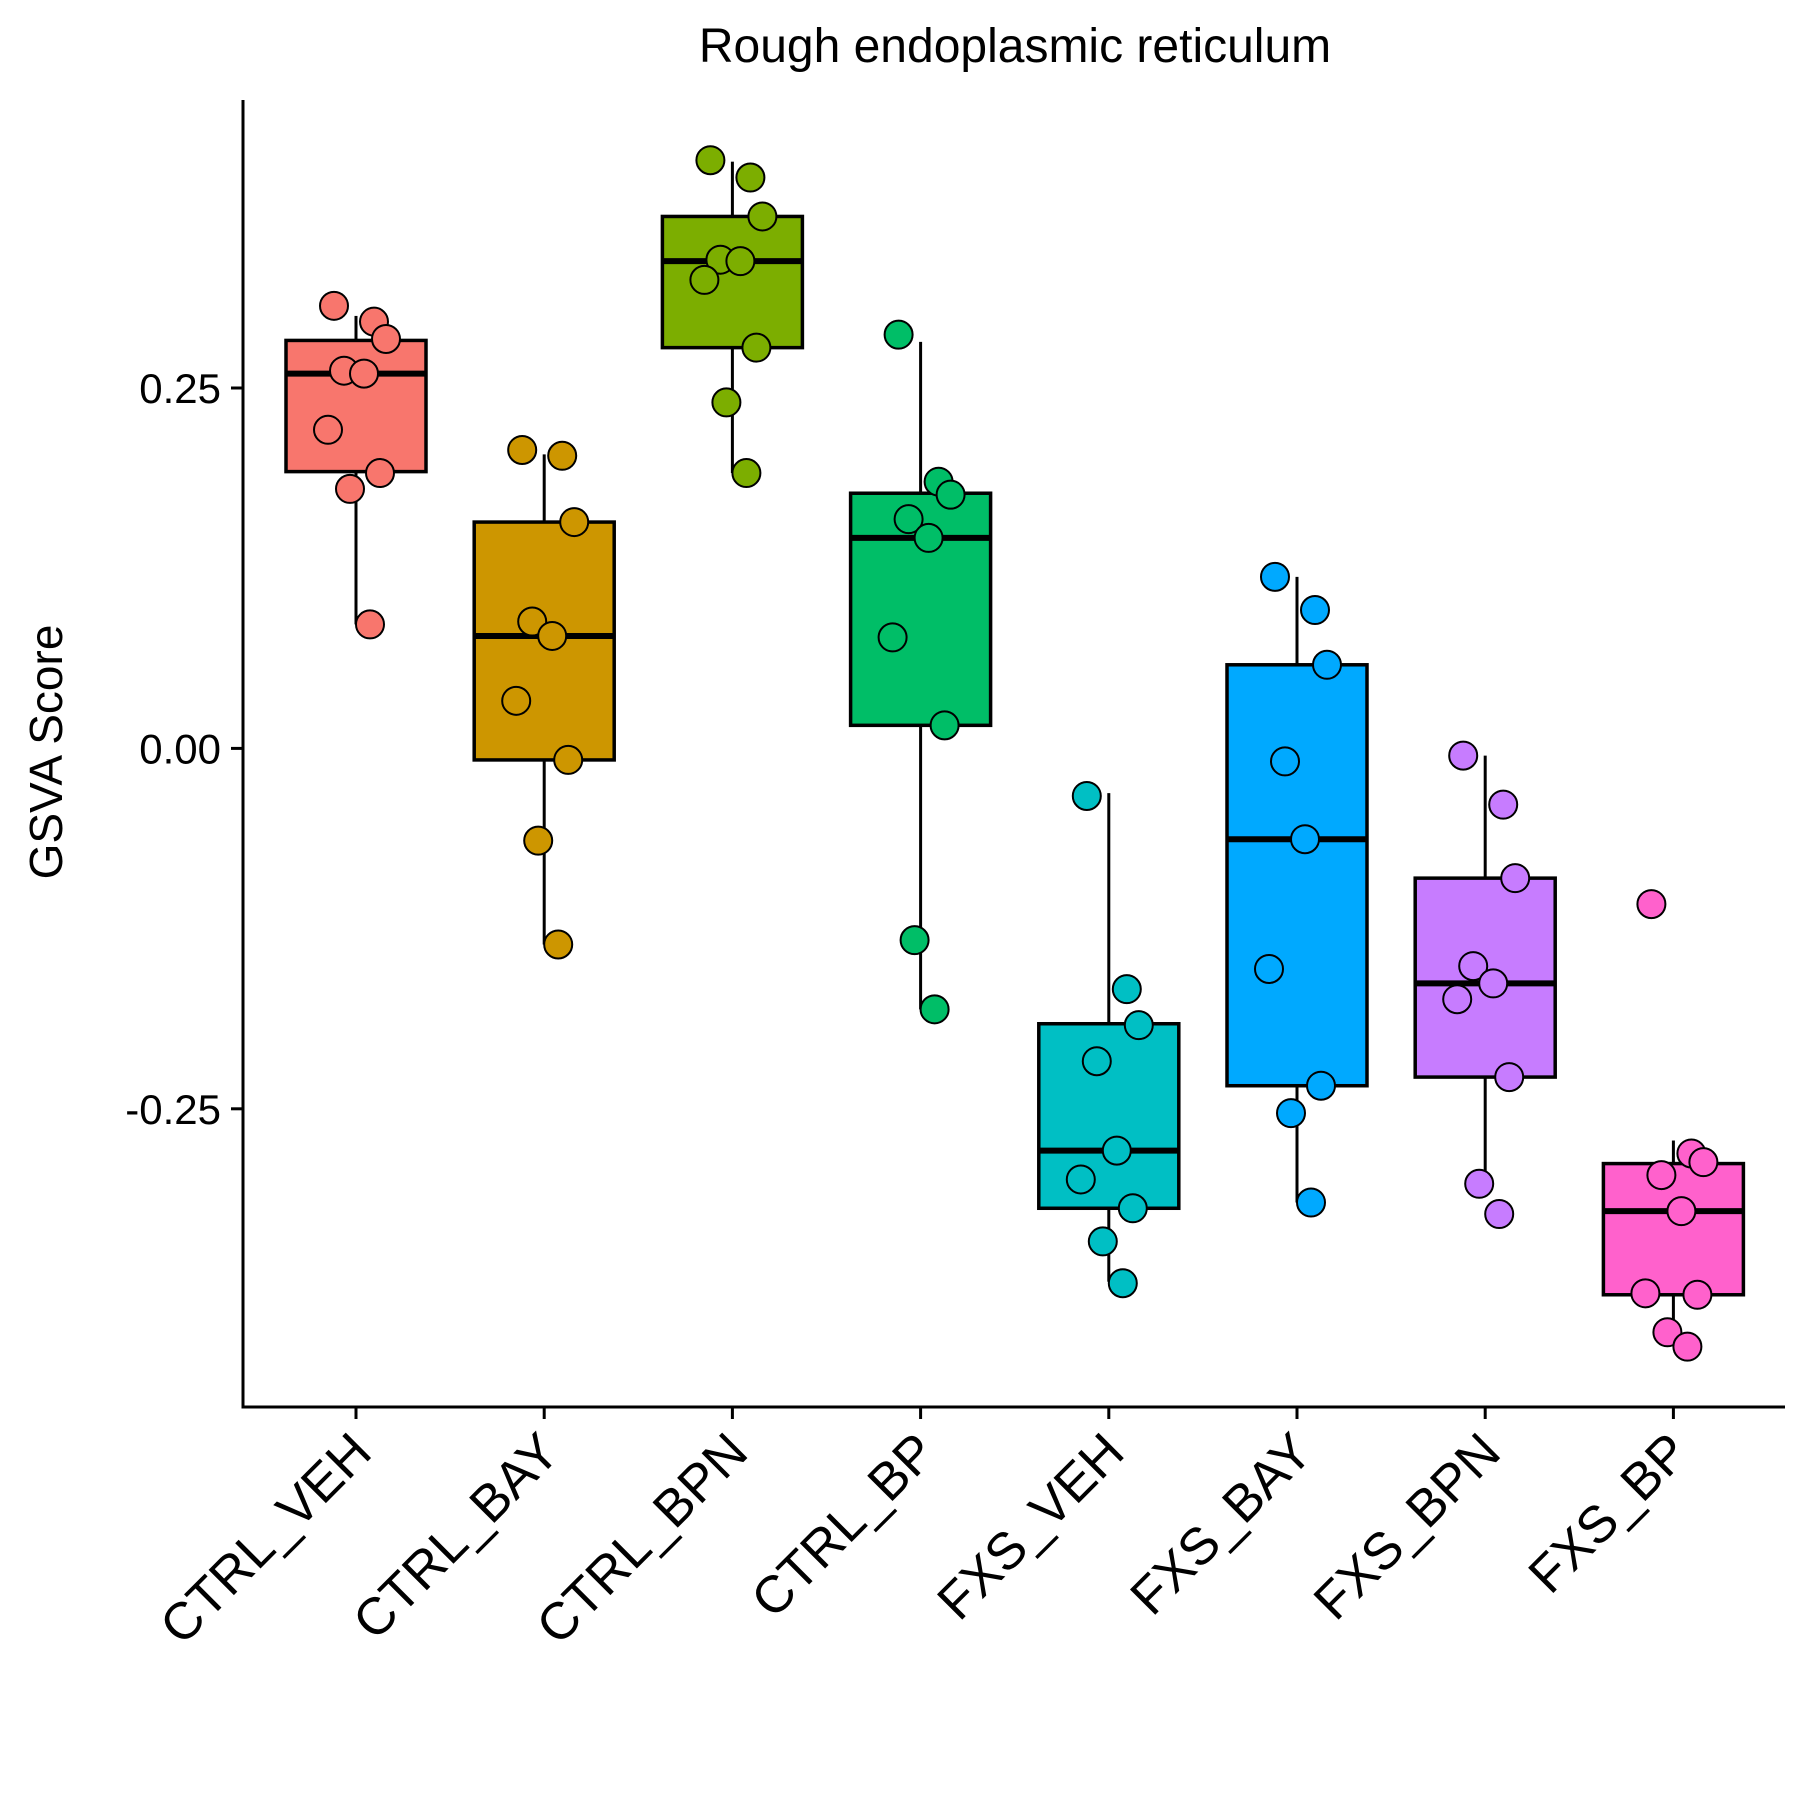 This screenshot has width=1800, height=1800. I want to click on box-group-ctrl-bpn, so click(732, 317).